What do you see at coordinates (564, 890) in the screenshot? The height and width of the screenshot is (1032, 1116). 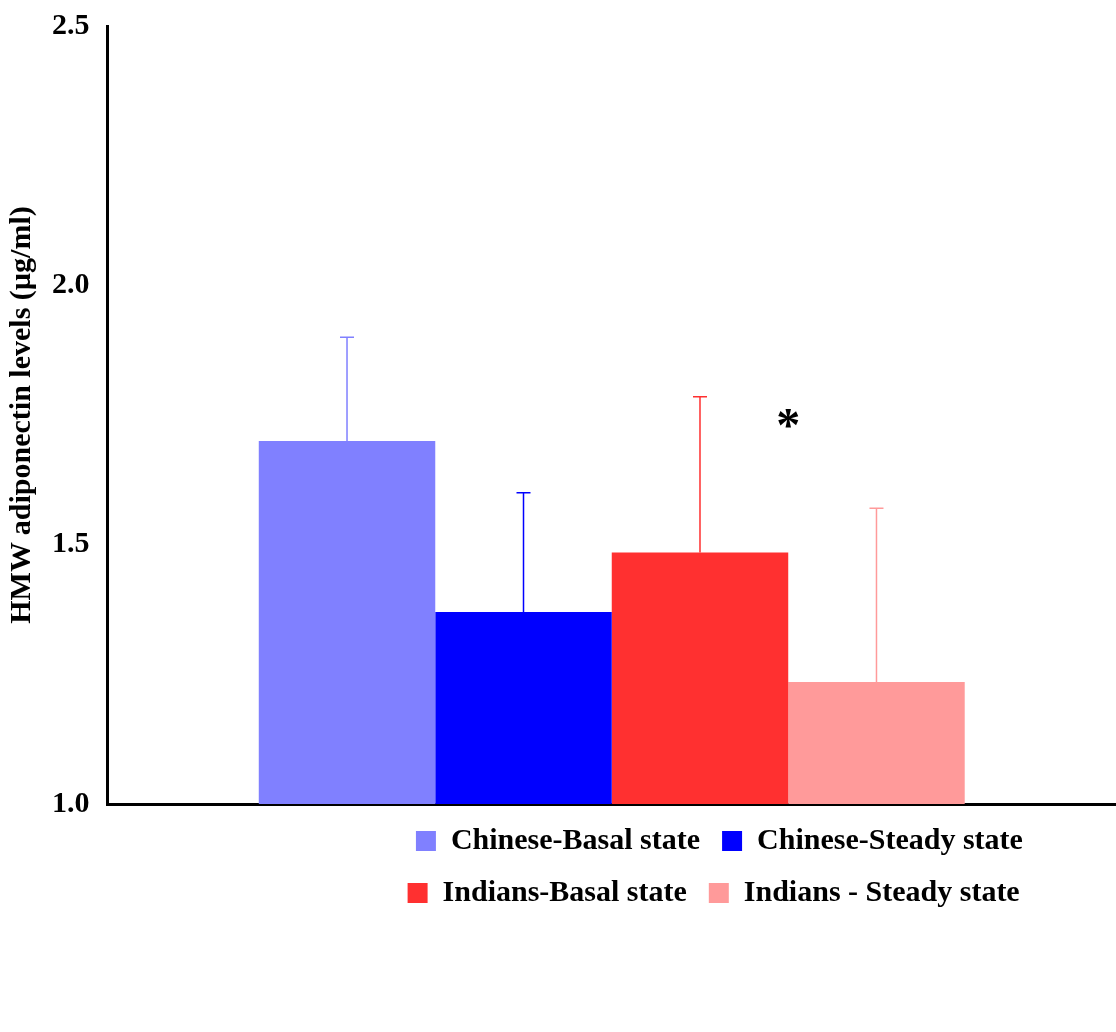 I see `legend-label: Indians-Basal state` at bounding box center [564, 890].